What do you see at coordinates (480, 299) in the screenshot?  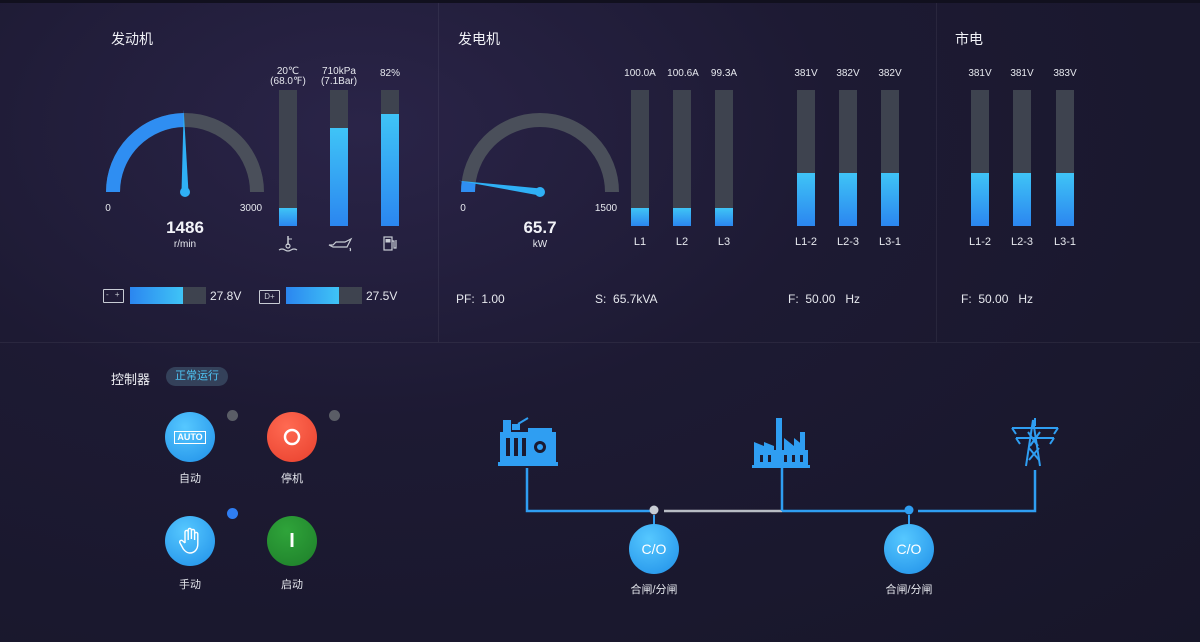 I see `pf-readout: PF: 1.00` at bounding box center [480, 299].